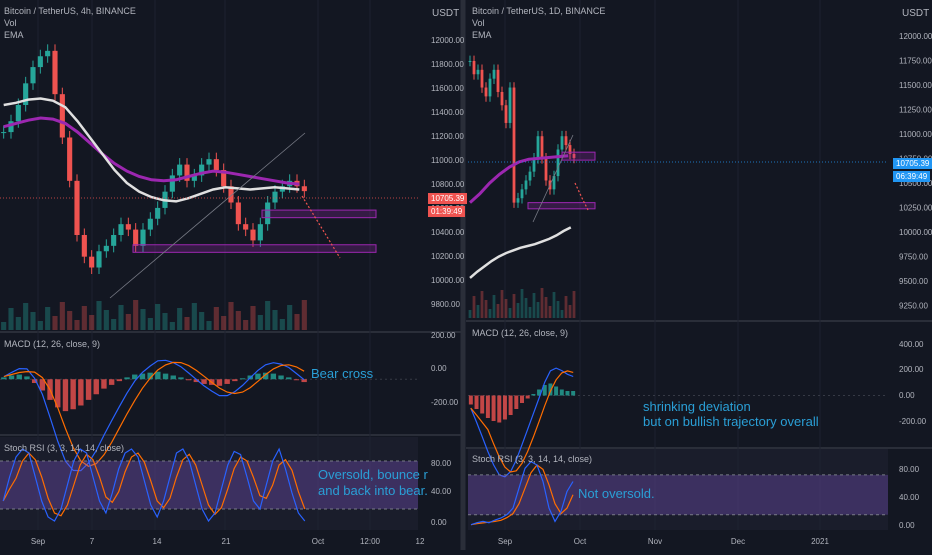  What do you see at coordinates (907, 525) in the screenshot?
I see `right-stoch-tick-2: 0.00` at bounding box center [907, 525].